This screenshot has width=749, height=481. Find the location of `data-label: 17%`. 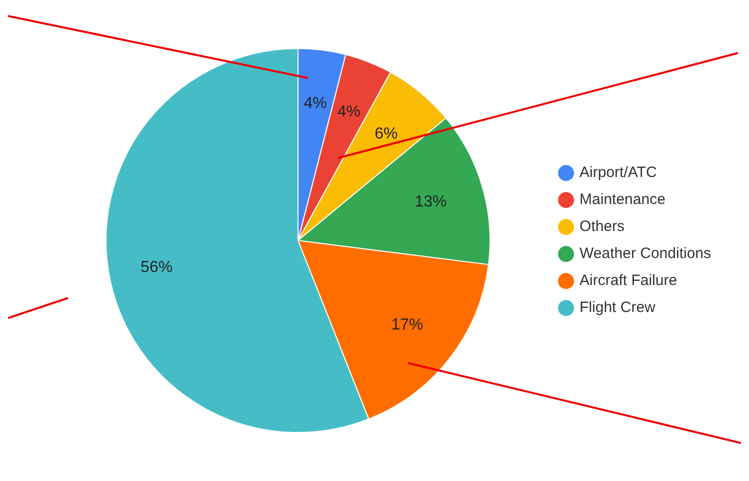

data-label: 17% is located at coordinates (407, 325).